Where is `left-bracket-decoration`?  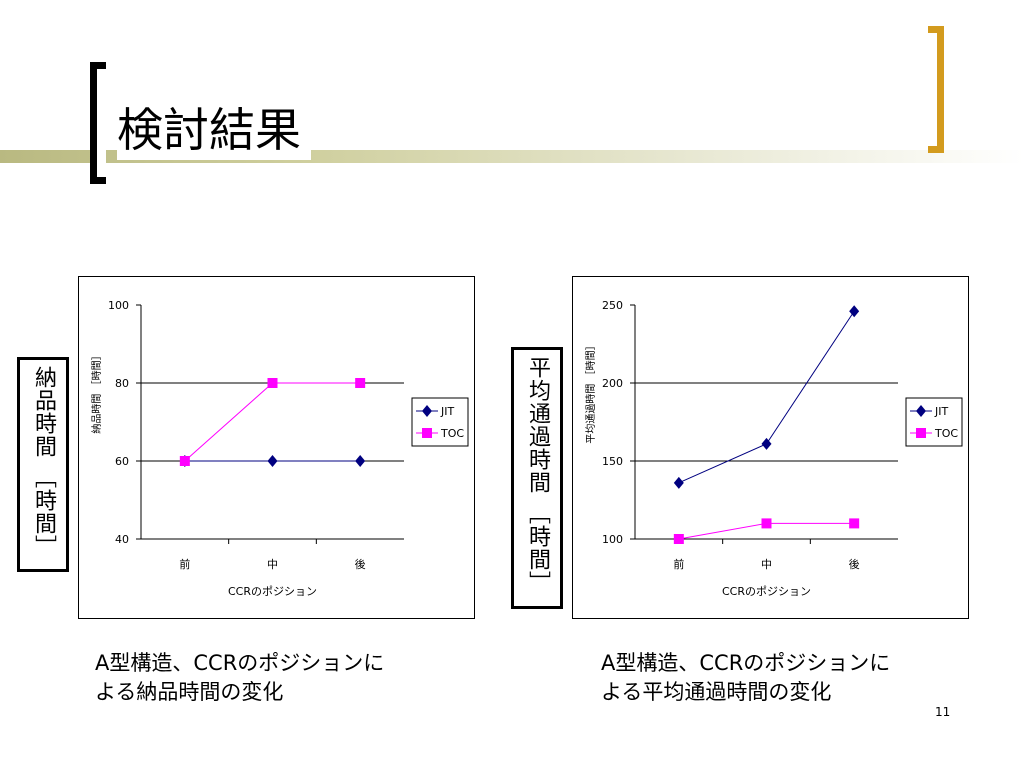 left-bracket-decoration is located at coordinates (98, 123).